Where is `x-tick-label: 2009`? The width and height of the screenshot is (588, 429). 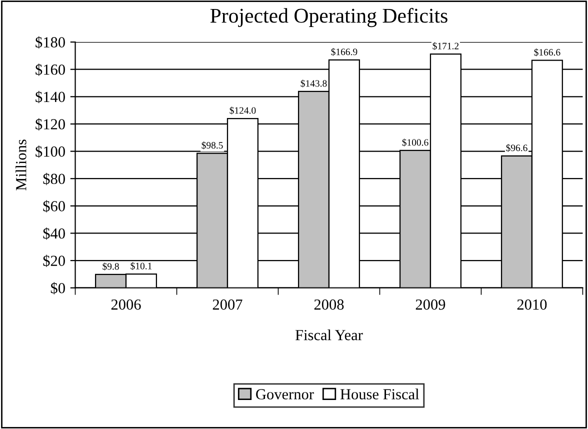 x-tick-label: 2009 is located at coordinates (431, 304).